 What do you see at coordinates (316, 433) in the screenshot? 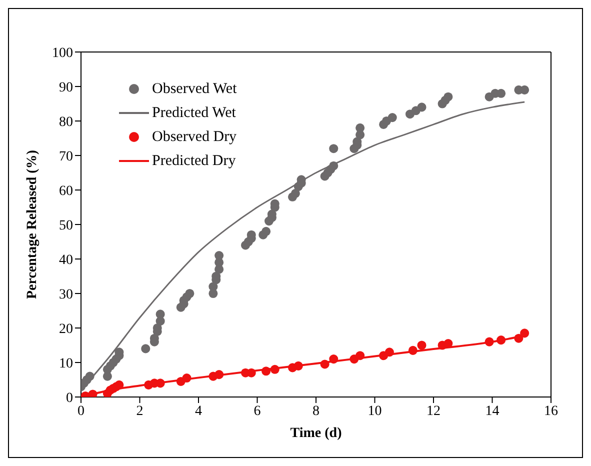
I see `x-axis-title: Time (d)` at bounding box center [316, 433].